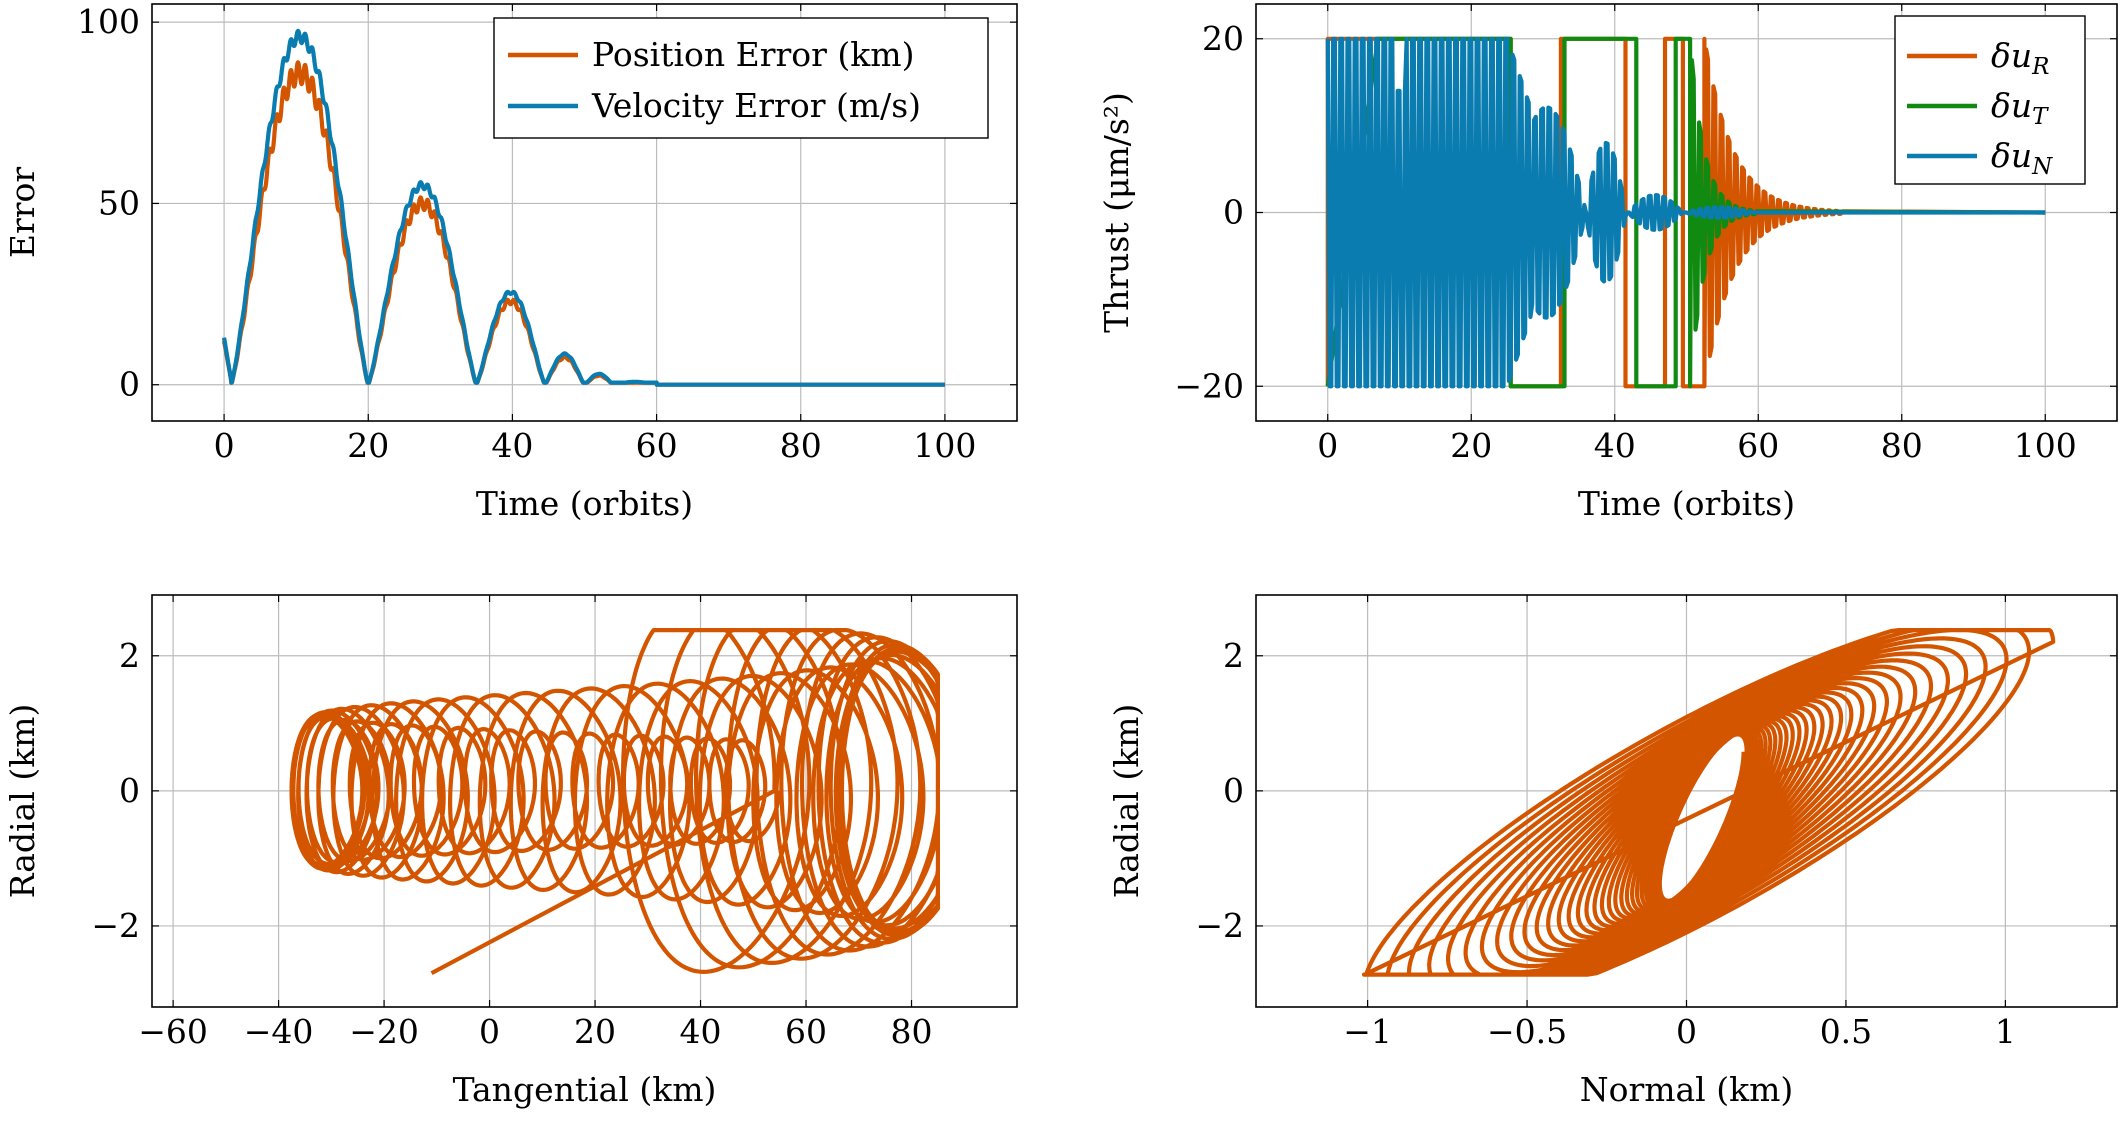 This screenshot has height=1139, width=2119. What do you see at coordinates (489, 1031) in the screenshot?
I see `rt-x-tick-label: 0` at bounding box center [489, 1031].